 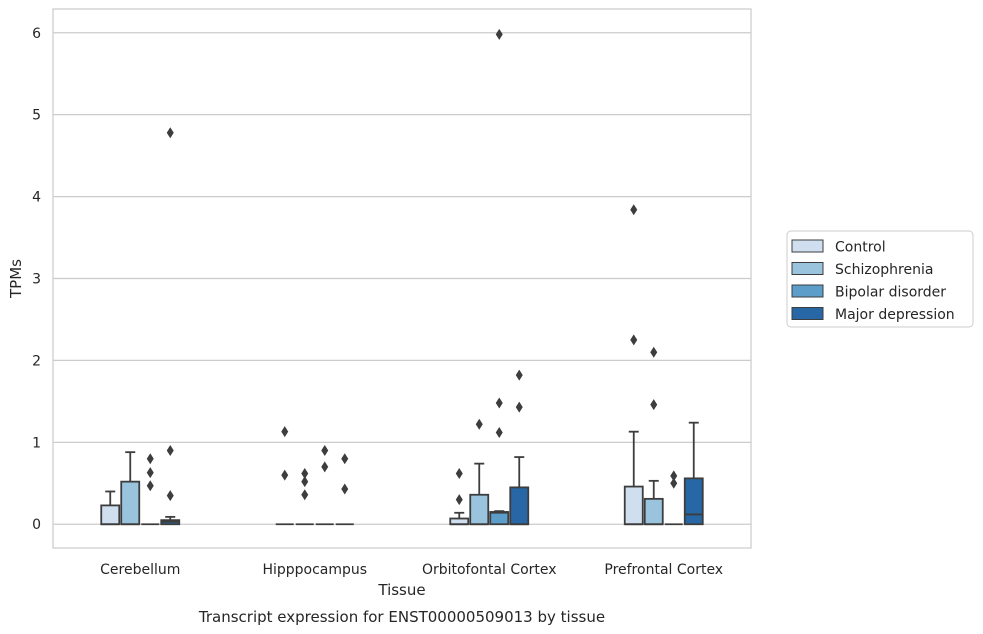 I want to click on y-tick-label: 0, so click(x=36, y=525).